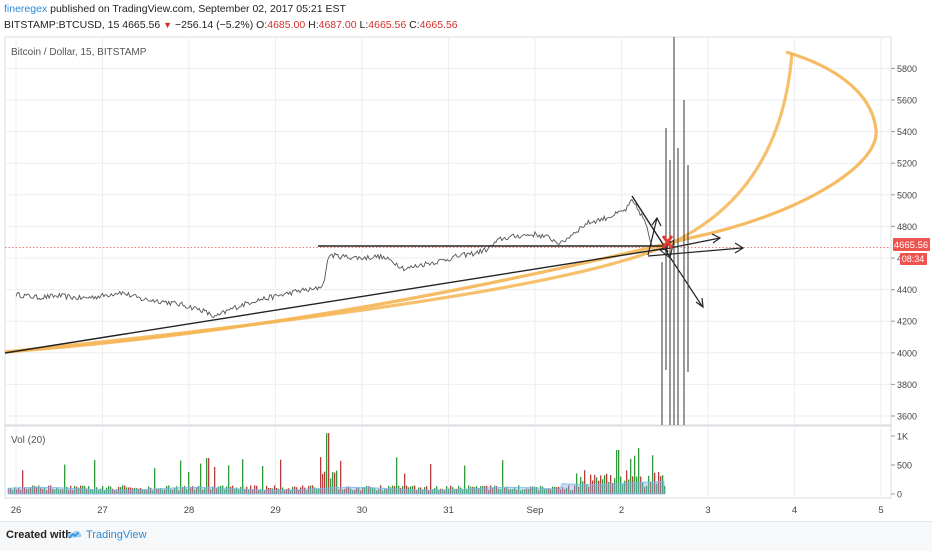 The height and width of the screenshot is (551, 932). I want to click on price-tick-label: 4400, so click(907, 290).